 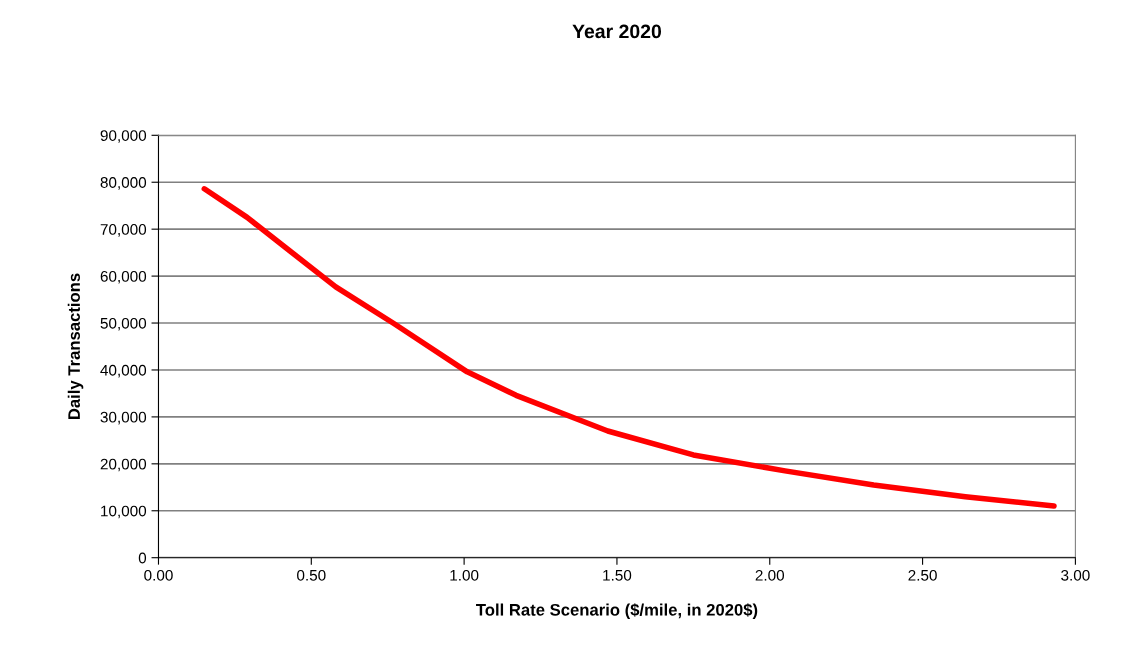 I want to click on y-tick-label: 50,000, so click(x=123, y=324).